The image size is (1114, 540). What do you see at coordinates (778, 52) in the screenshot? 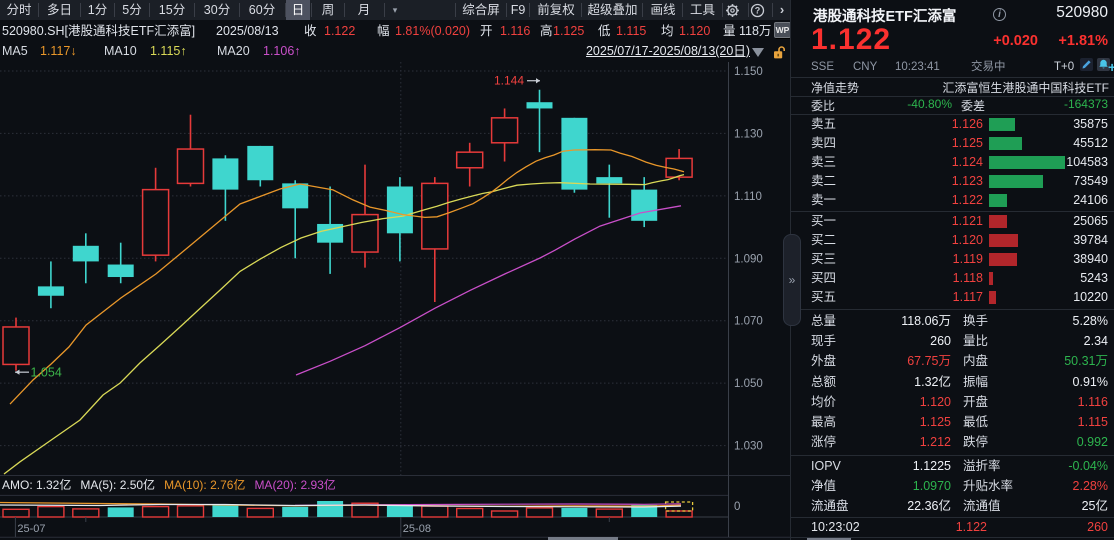
I see `unlock-icon` at bounding box center [778, 52].